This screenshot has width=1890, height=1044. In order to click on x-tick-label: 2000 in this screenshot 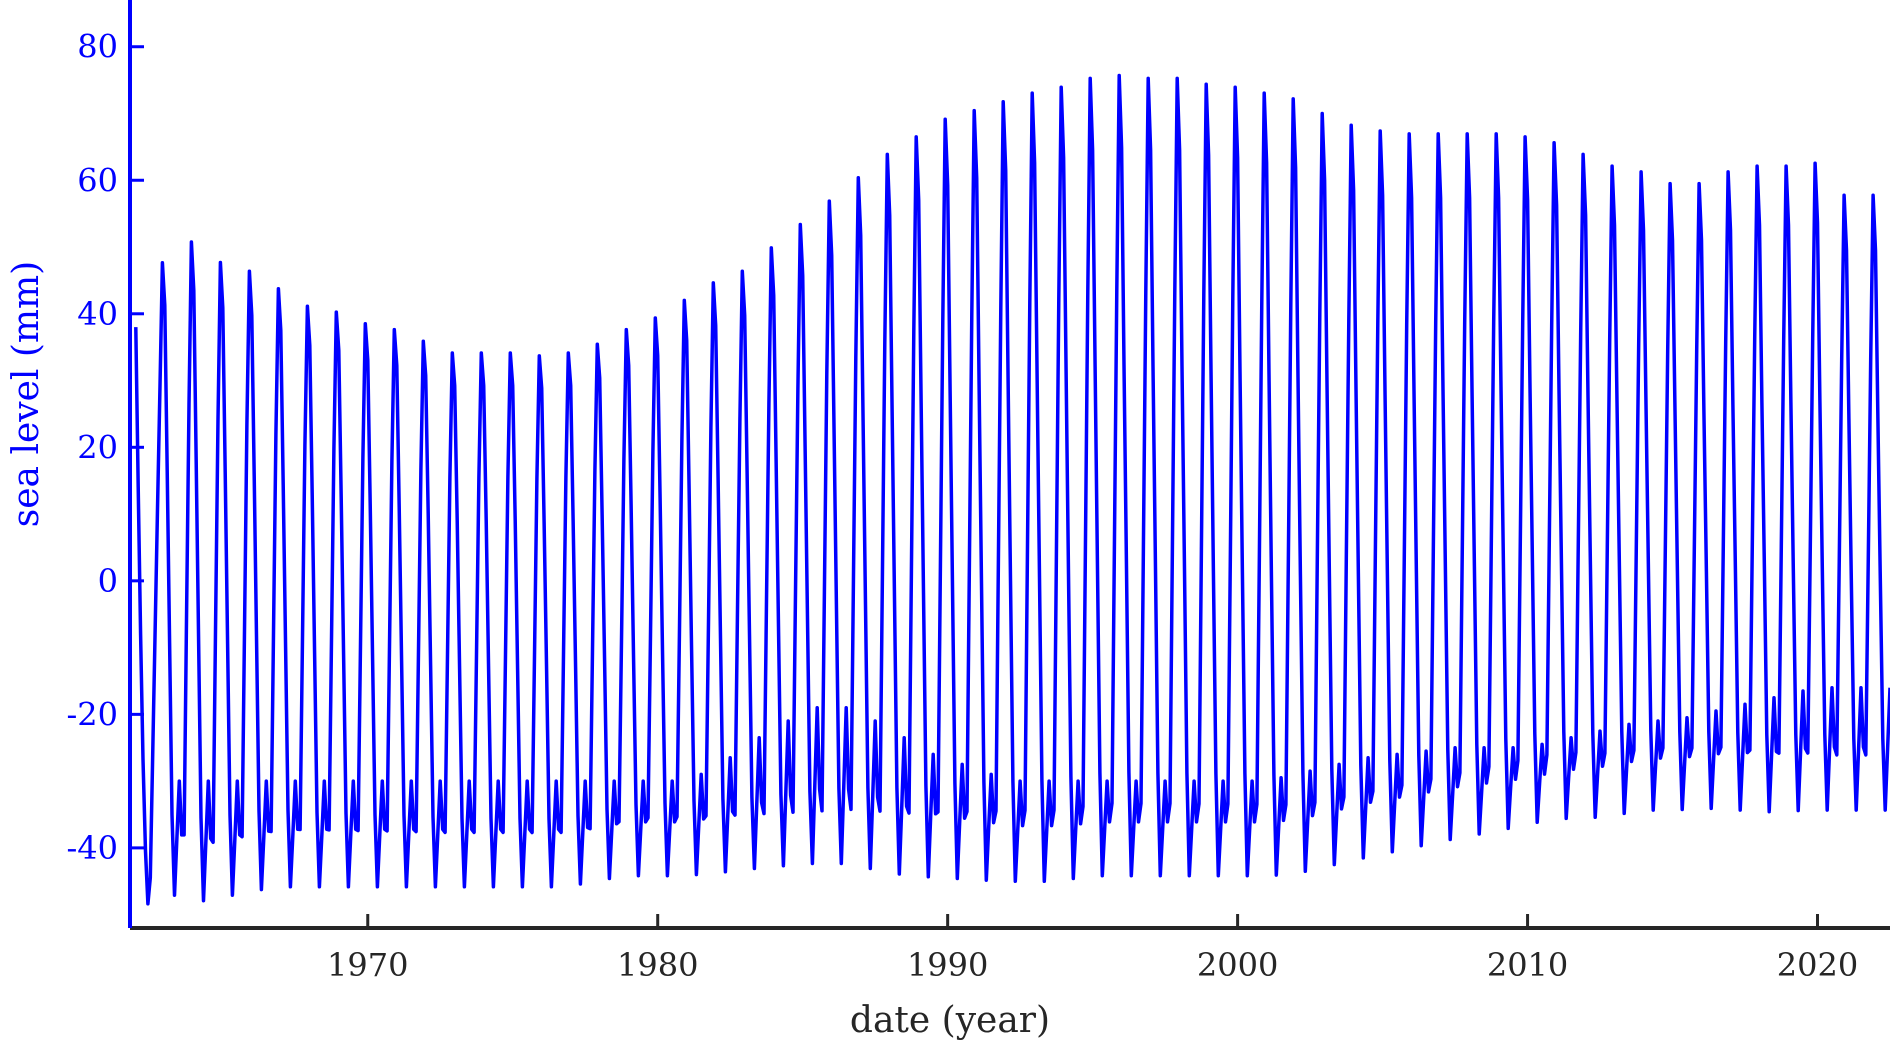, I will do `click(1237, 965)`.